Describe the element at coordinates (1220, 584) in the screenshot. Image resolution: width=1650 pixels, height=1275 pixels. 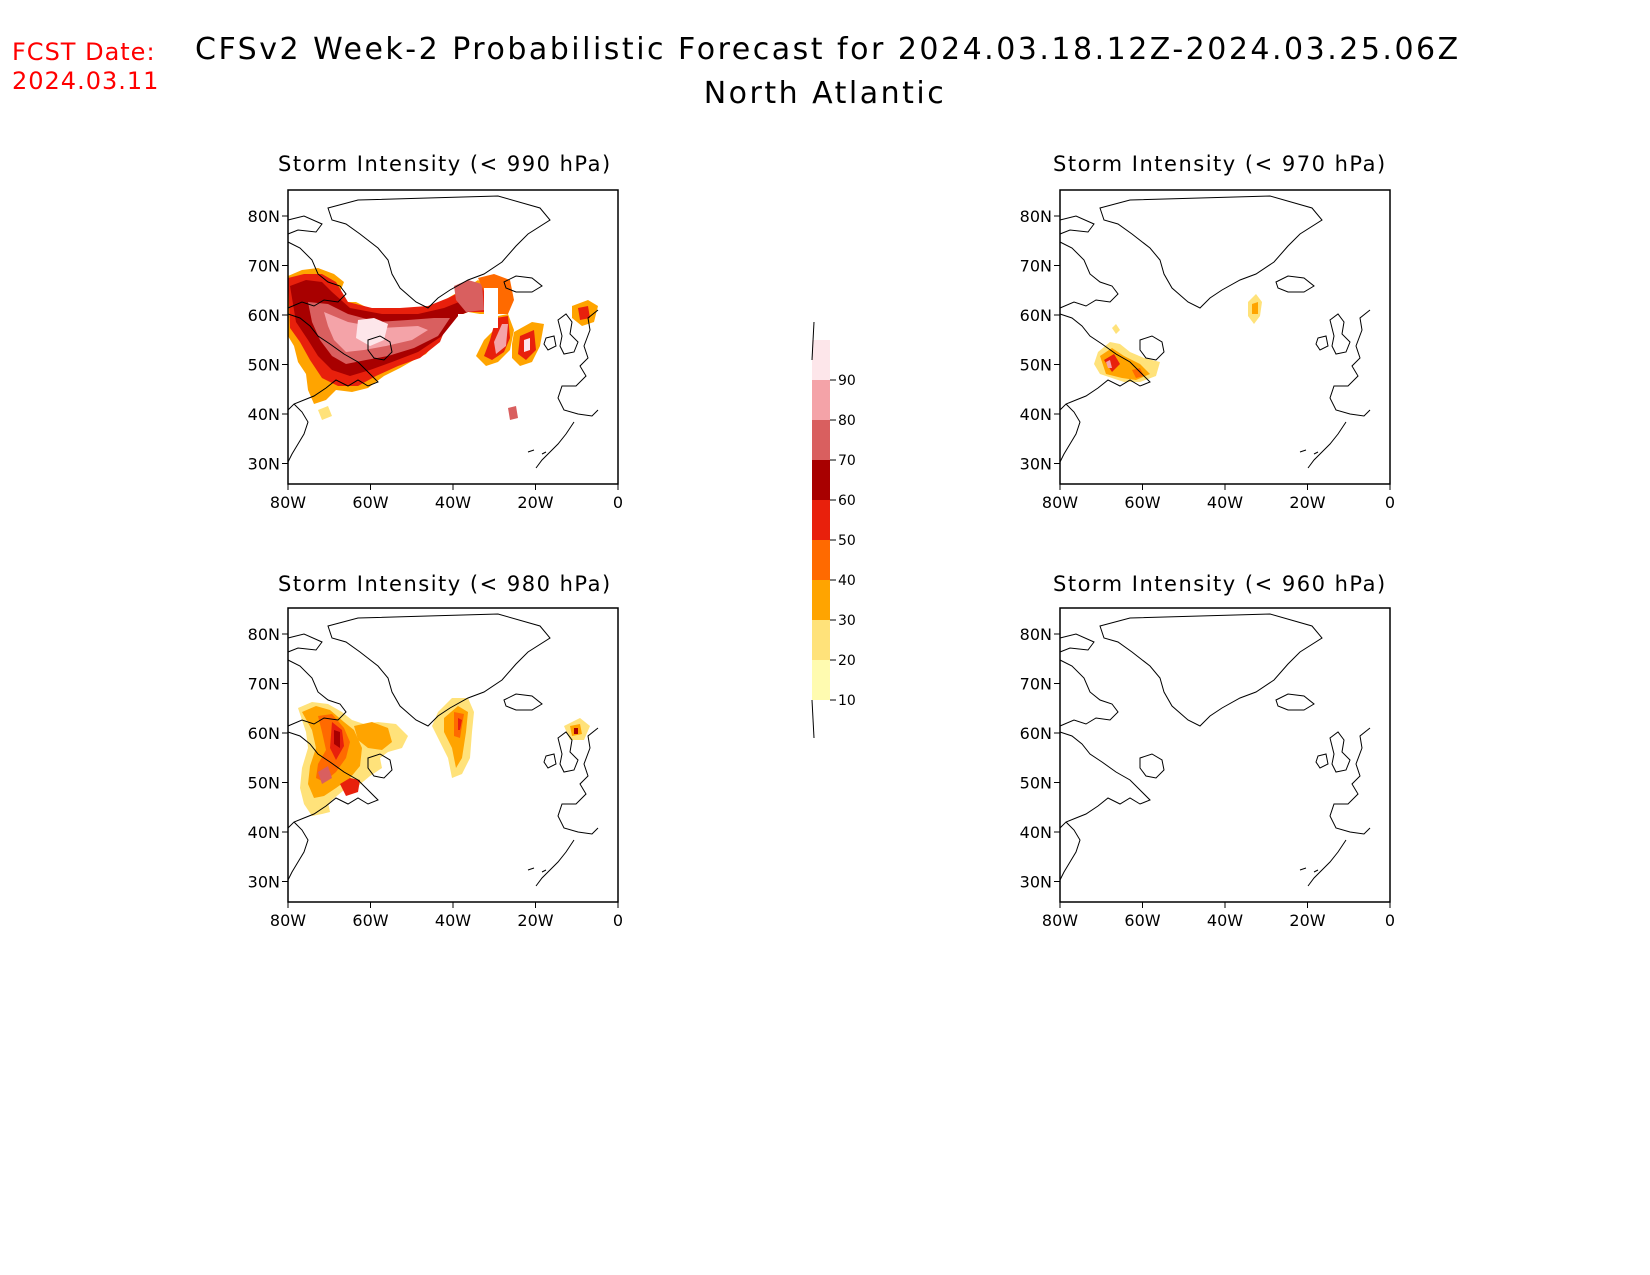
I see `panel-title-960: Storm Intensity (< 960 hPa)` at that location.